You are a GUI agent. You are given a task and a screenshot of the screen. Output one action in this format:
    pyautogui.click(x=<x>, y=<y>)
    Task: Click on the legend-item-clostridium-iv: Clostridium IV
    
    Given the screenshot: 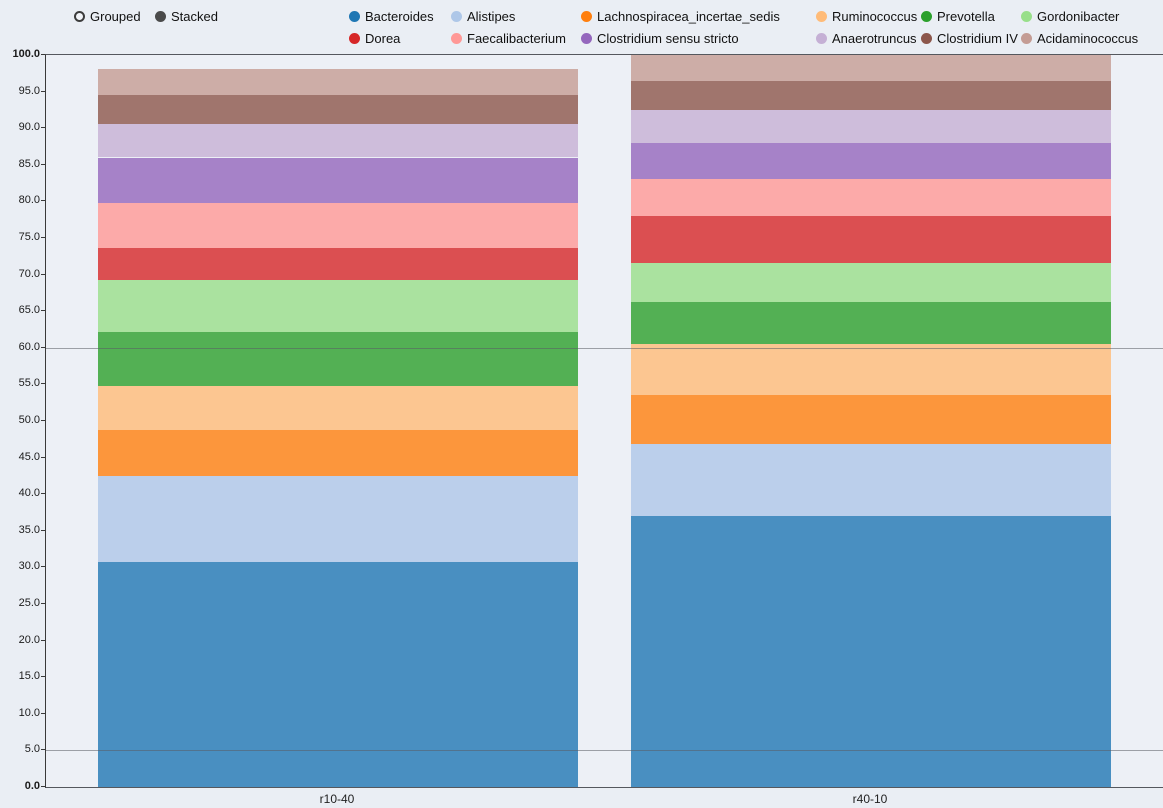 What is the action you would take?
    pyautogui.click(x=969, y=38)
    